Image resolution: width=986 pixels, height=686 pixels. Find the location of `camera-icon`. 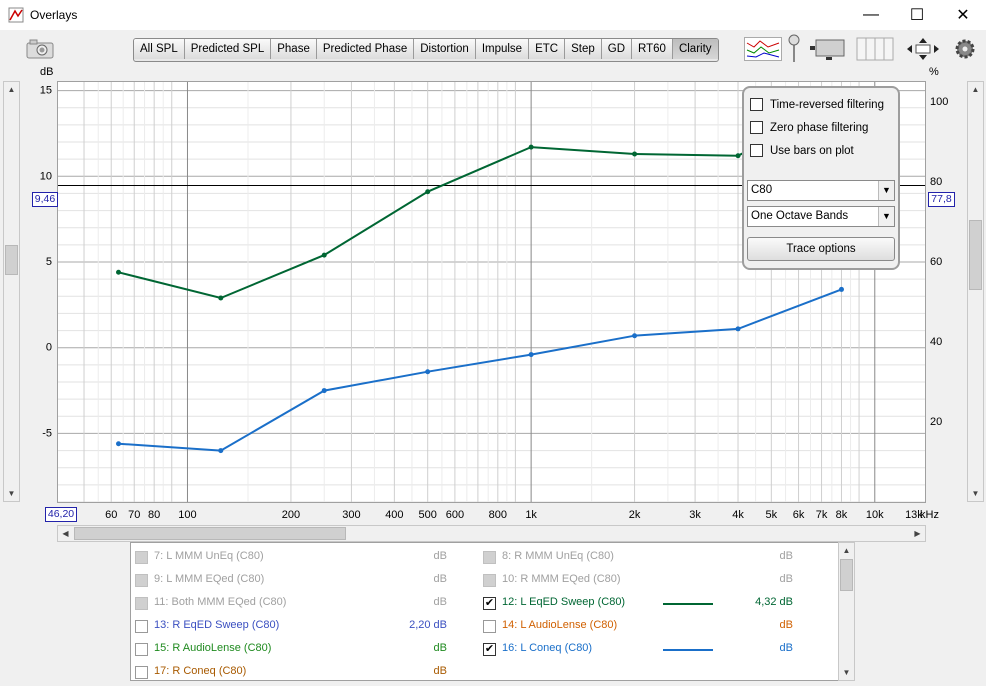

camera-icon is located at coordinates (40, 49).